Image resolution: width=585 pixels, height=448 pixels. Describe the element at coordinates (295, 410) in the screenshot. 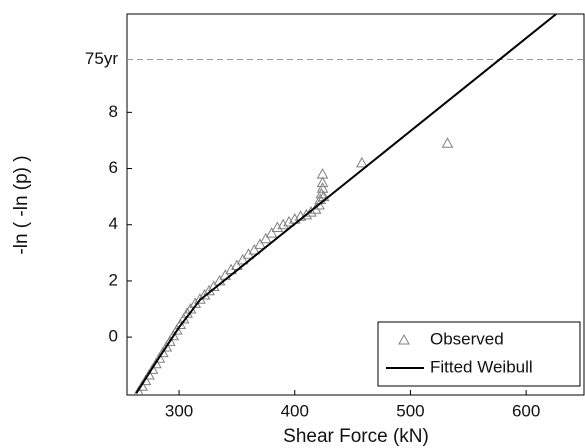

I see `x-tick-label: 400` at that location.